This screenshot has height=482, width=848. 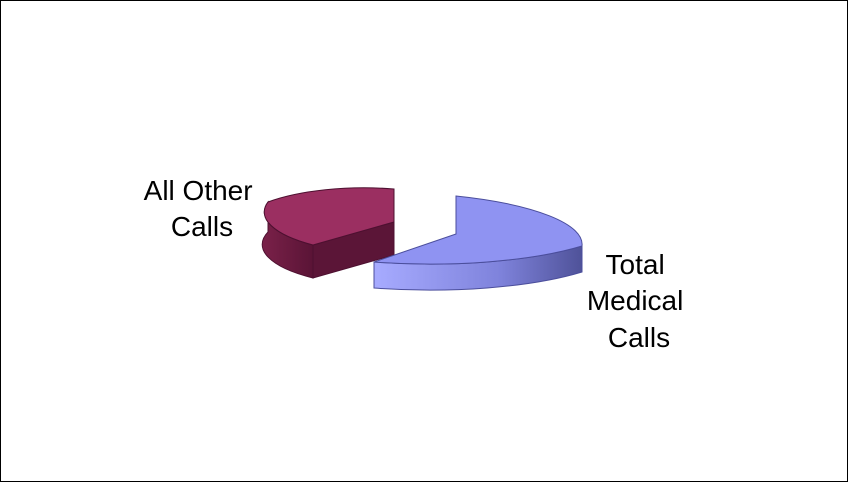 I want to click on label-all-other-calls: All Other Calls, so click(x=202, y=208).